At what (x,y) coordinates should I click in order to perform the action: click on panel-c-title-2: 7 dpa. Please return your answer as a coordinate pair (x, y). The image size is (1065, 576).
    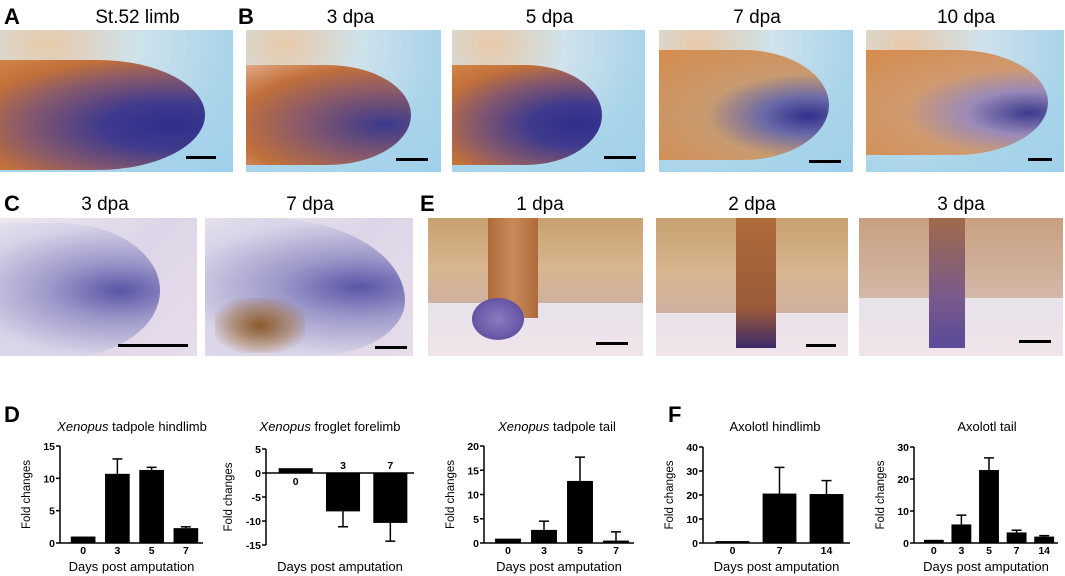
    Looking at the image, I should click on (310, 204).